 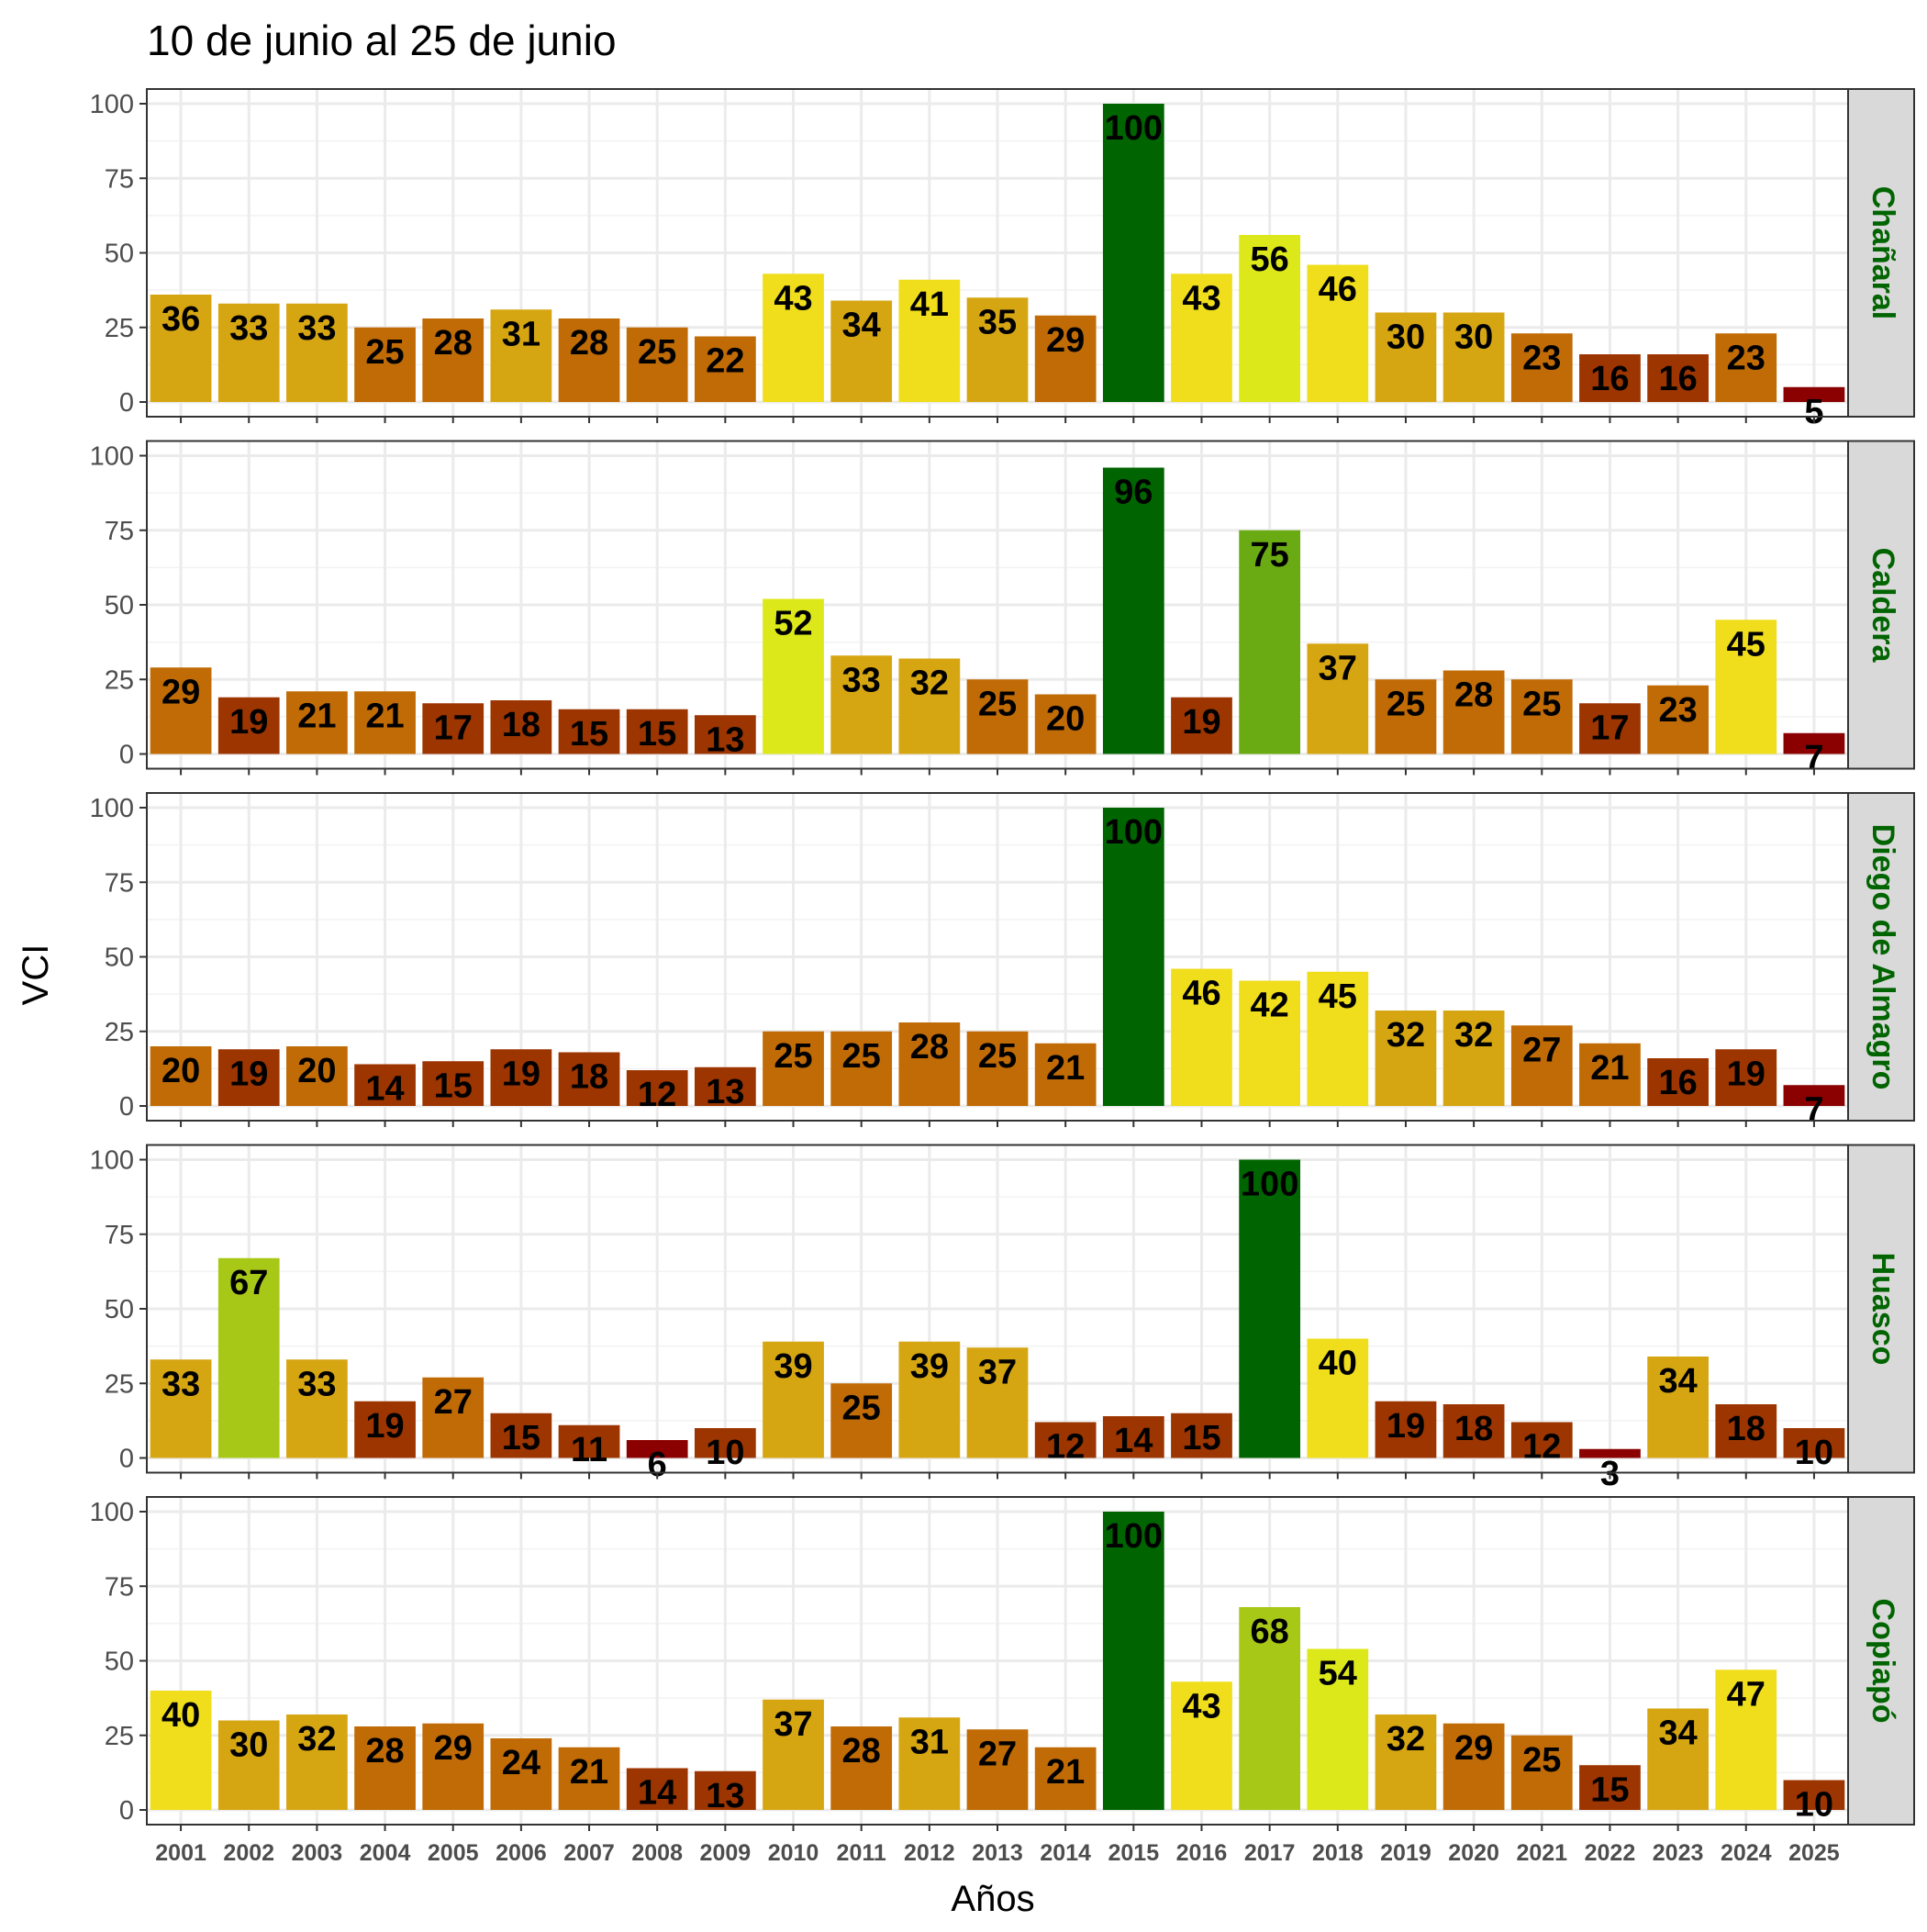 What do you see at coordinates (1338, 996) in the screenshot?
I see `data-label: 45` at bounding box center [1338, 996].